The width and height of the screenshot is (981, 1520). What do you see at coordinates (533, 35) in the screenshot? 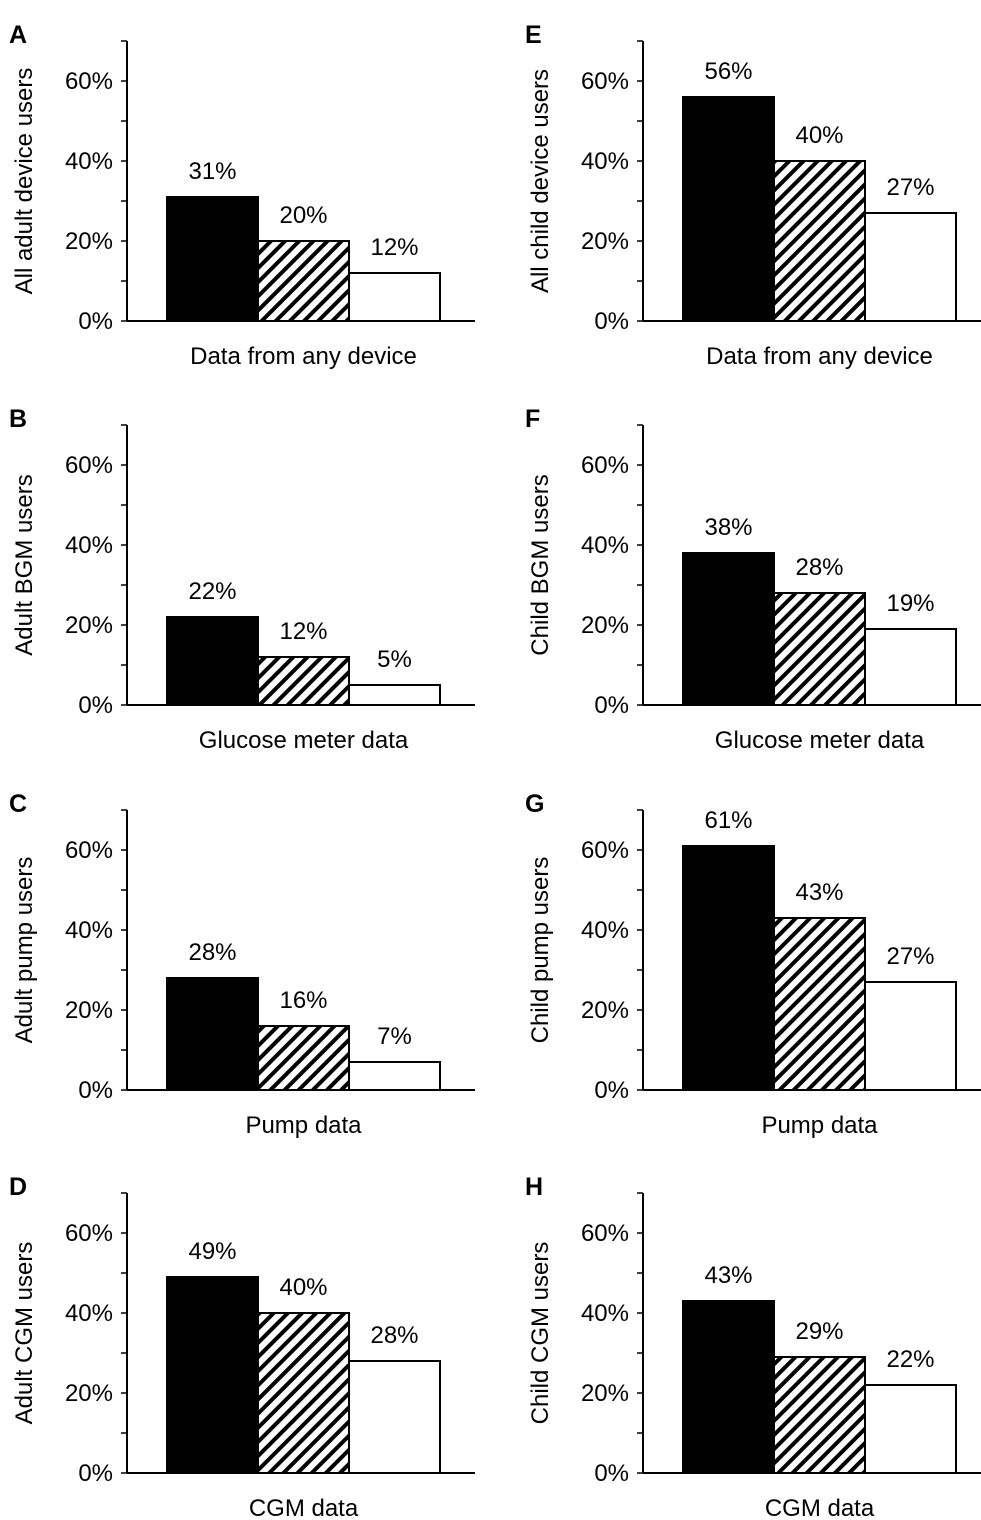
I see `panel-letter: E` at bounding box center [533, 35].